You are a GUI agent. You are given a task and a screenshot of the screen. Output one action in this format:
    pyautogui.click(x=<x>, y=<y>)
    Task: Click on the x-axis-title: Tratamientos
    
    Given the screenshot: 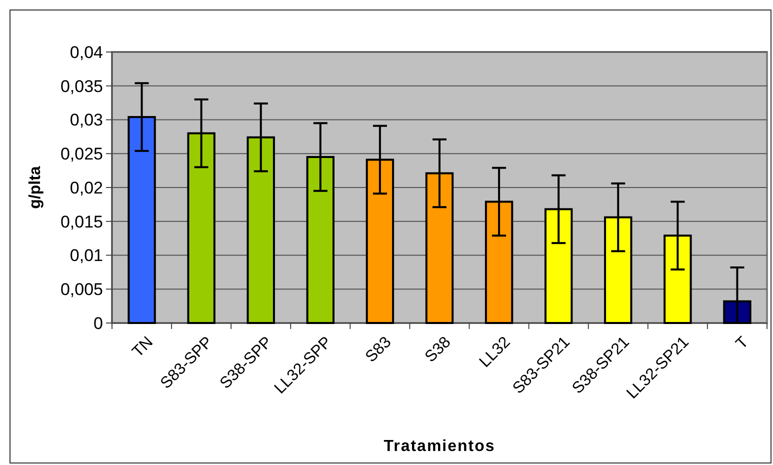 What is the action you would take?
    pyautogui.click(x=440, y=446)
    